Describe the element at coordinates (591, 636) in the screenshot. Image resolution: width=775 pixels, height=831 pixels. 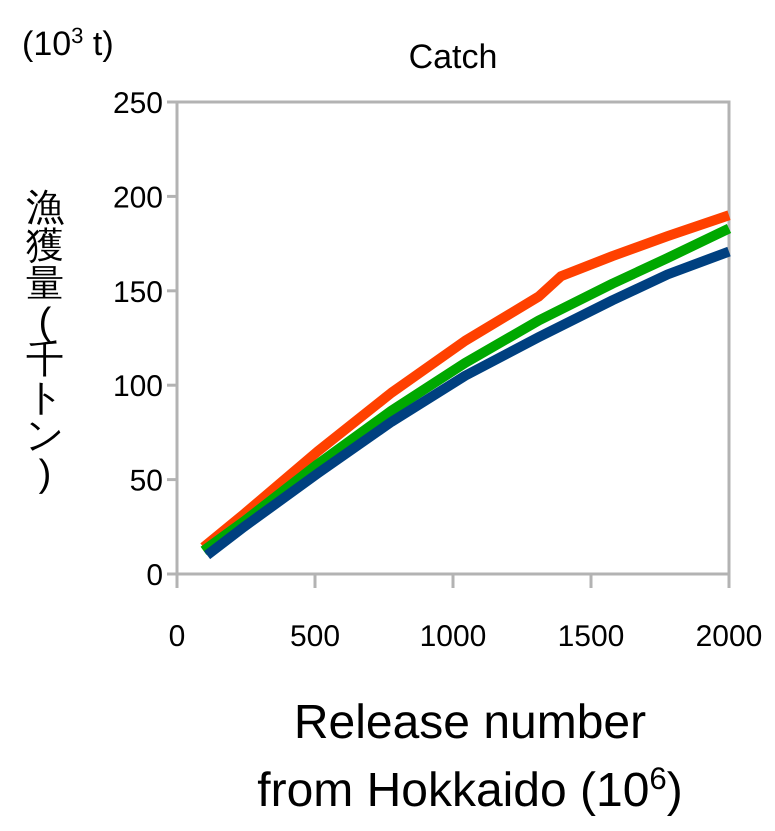
I see `x-tick-label: 1500` at that location.